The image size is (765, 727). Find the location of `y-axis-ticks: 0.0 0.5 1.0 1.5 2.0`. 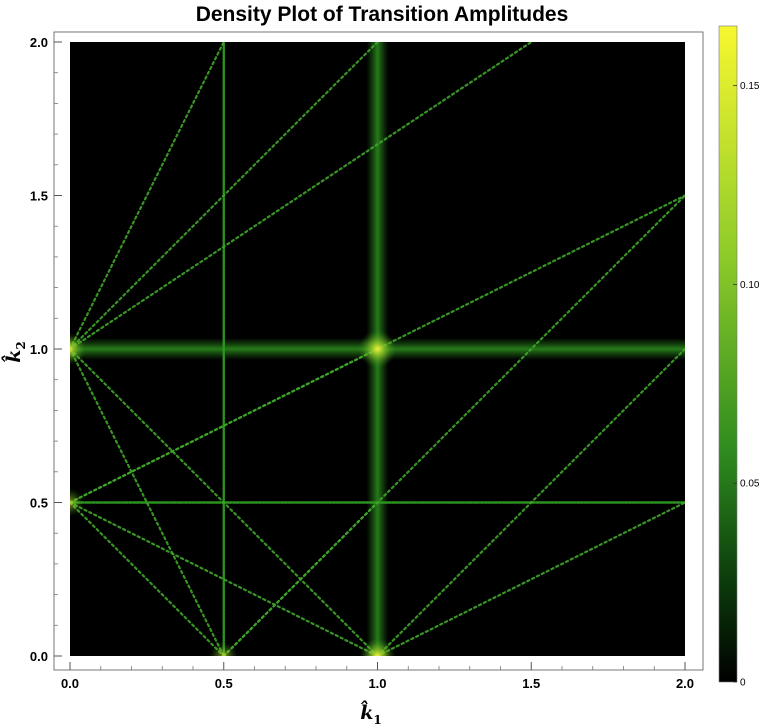

y-axis-ticks: 0.0 0.5 1.0 1.5 2.0 is located at coordinates (46, 349).